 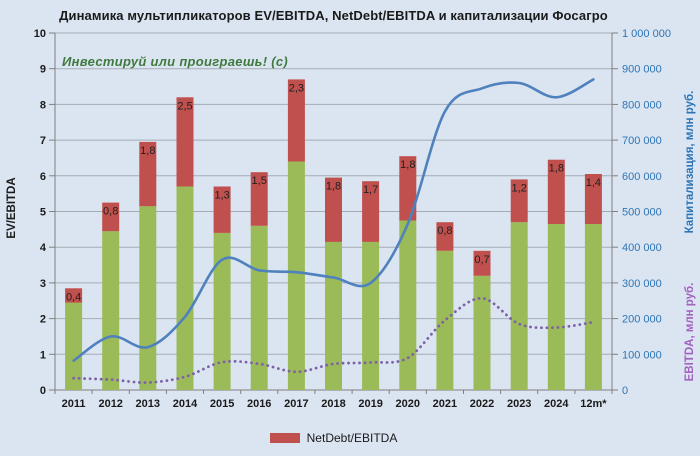 What do you see at coordinates (642, 105) in the screenshot?
I see `right-tick-label: 800 000` at bounding box center [642, 105].